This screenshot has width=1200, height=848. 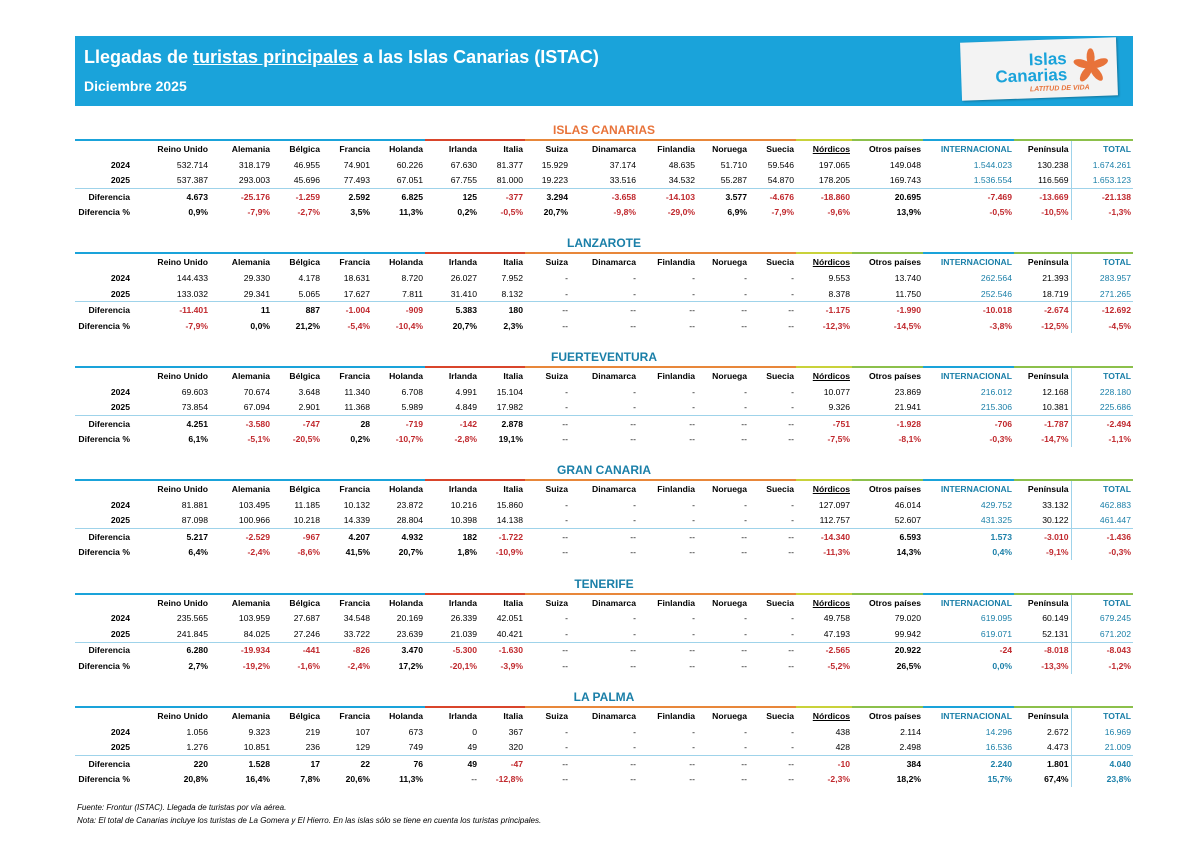 I want to click on cell: 34.548, so click(x=356, y=618).